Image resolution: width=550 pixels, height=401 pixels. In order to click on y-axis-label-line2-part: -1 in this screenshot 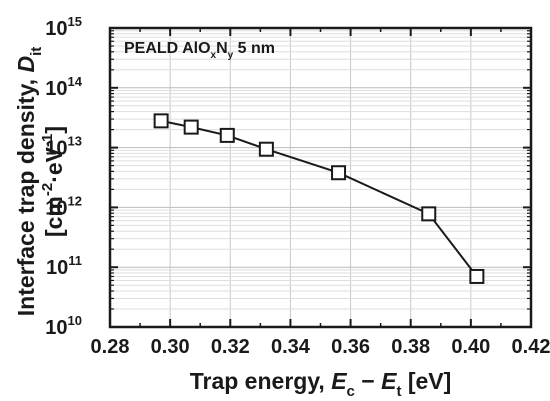, I will do `click(47, 140)`.